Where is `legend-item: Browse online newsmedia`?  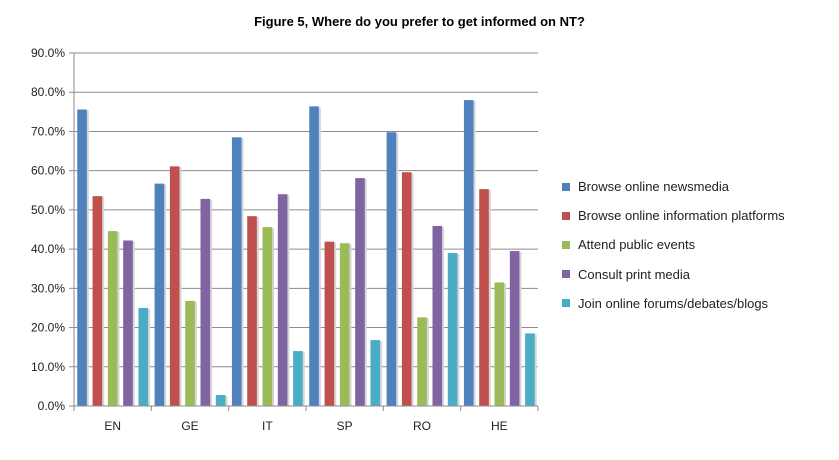
legend-item: Browse online newsmedia is located at coordinates (673, 186).